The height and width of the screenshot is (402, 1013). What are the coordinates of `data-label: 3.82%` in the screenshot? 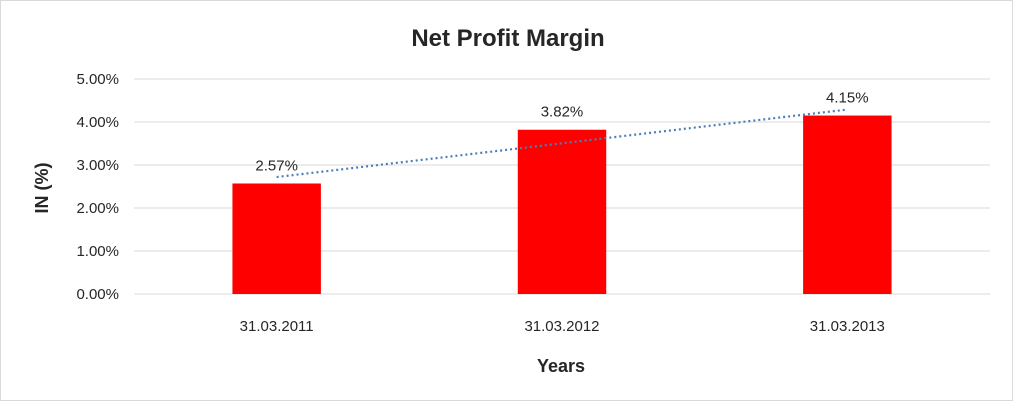 It's located at (562, 112).